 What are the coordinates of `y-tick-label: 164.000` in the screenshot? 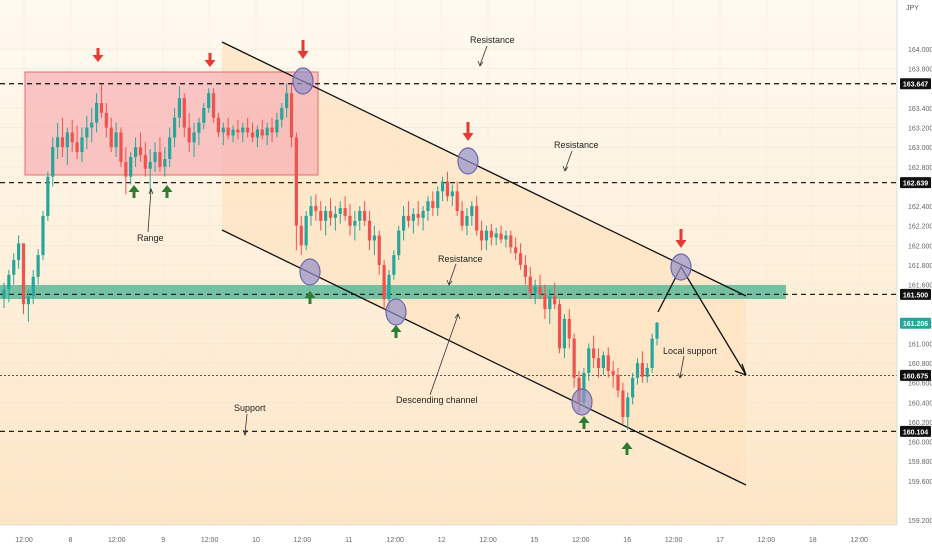 It's located at (920, 50).